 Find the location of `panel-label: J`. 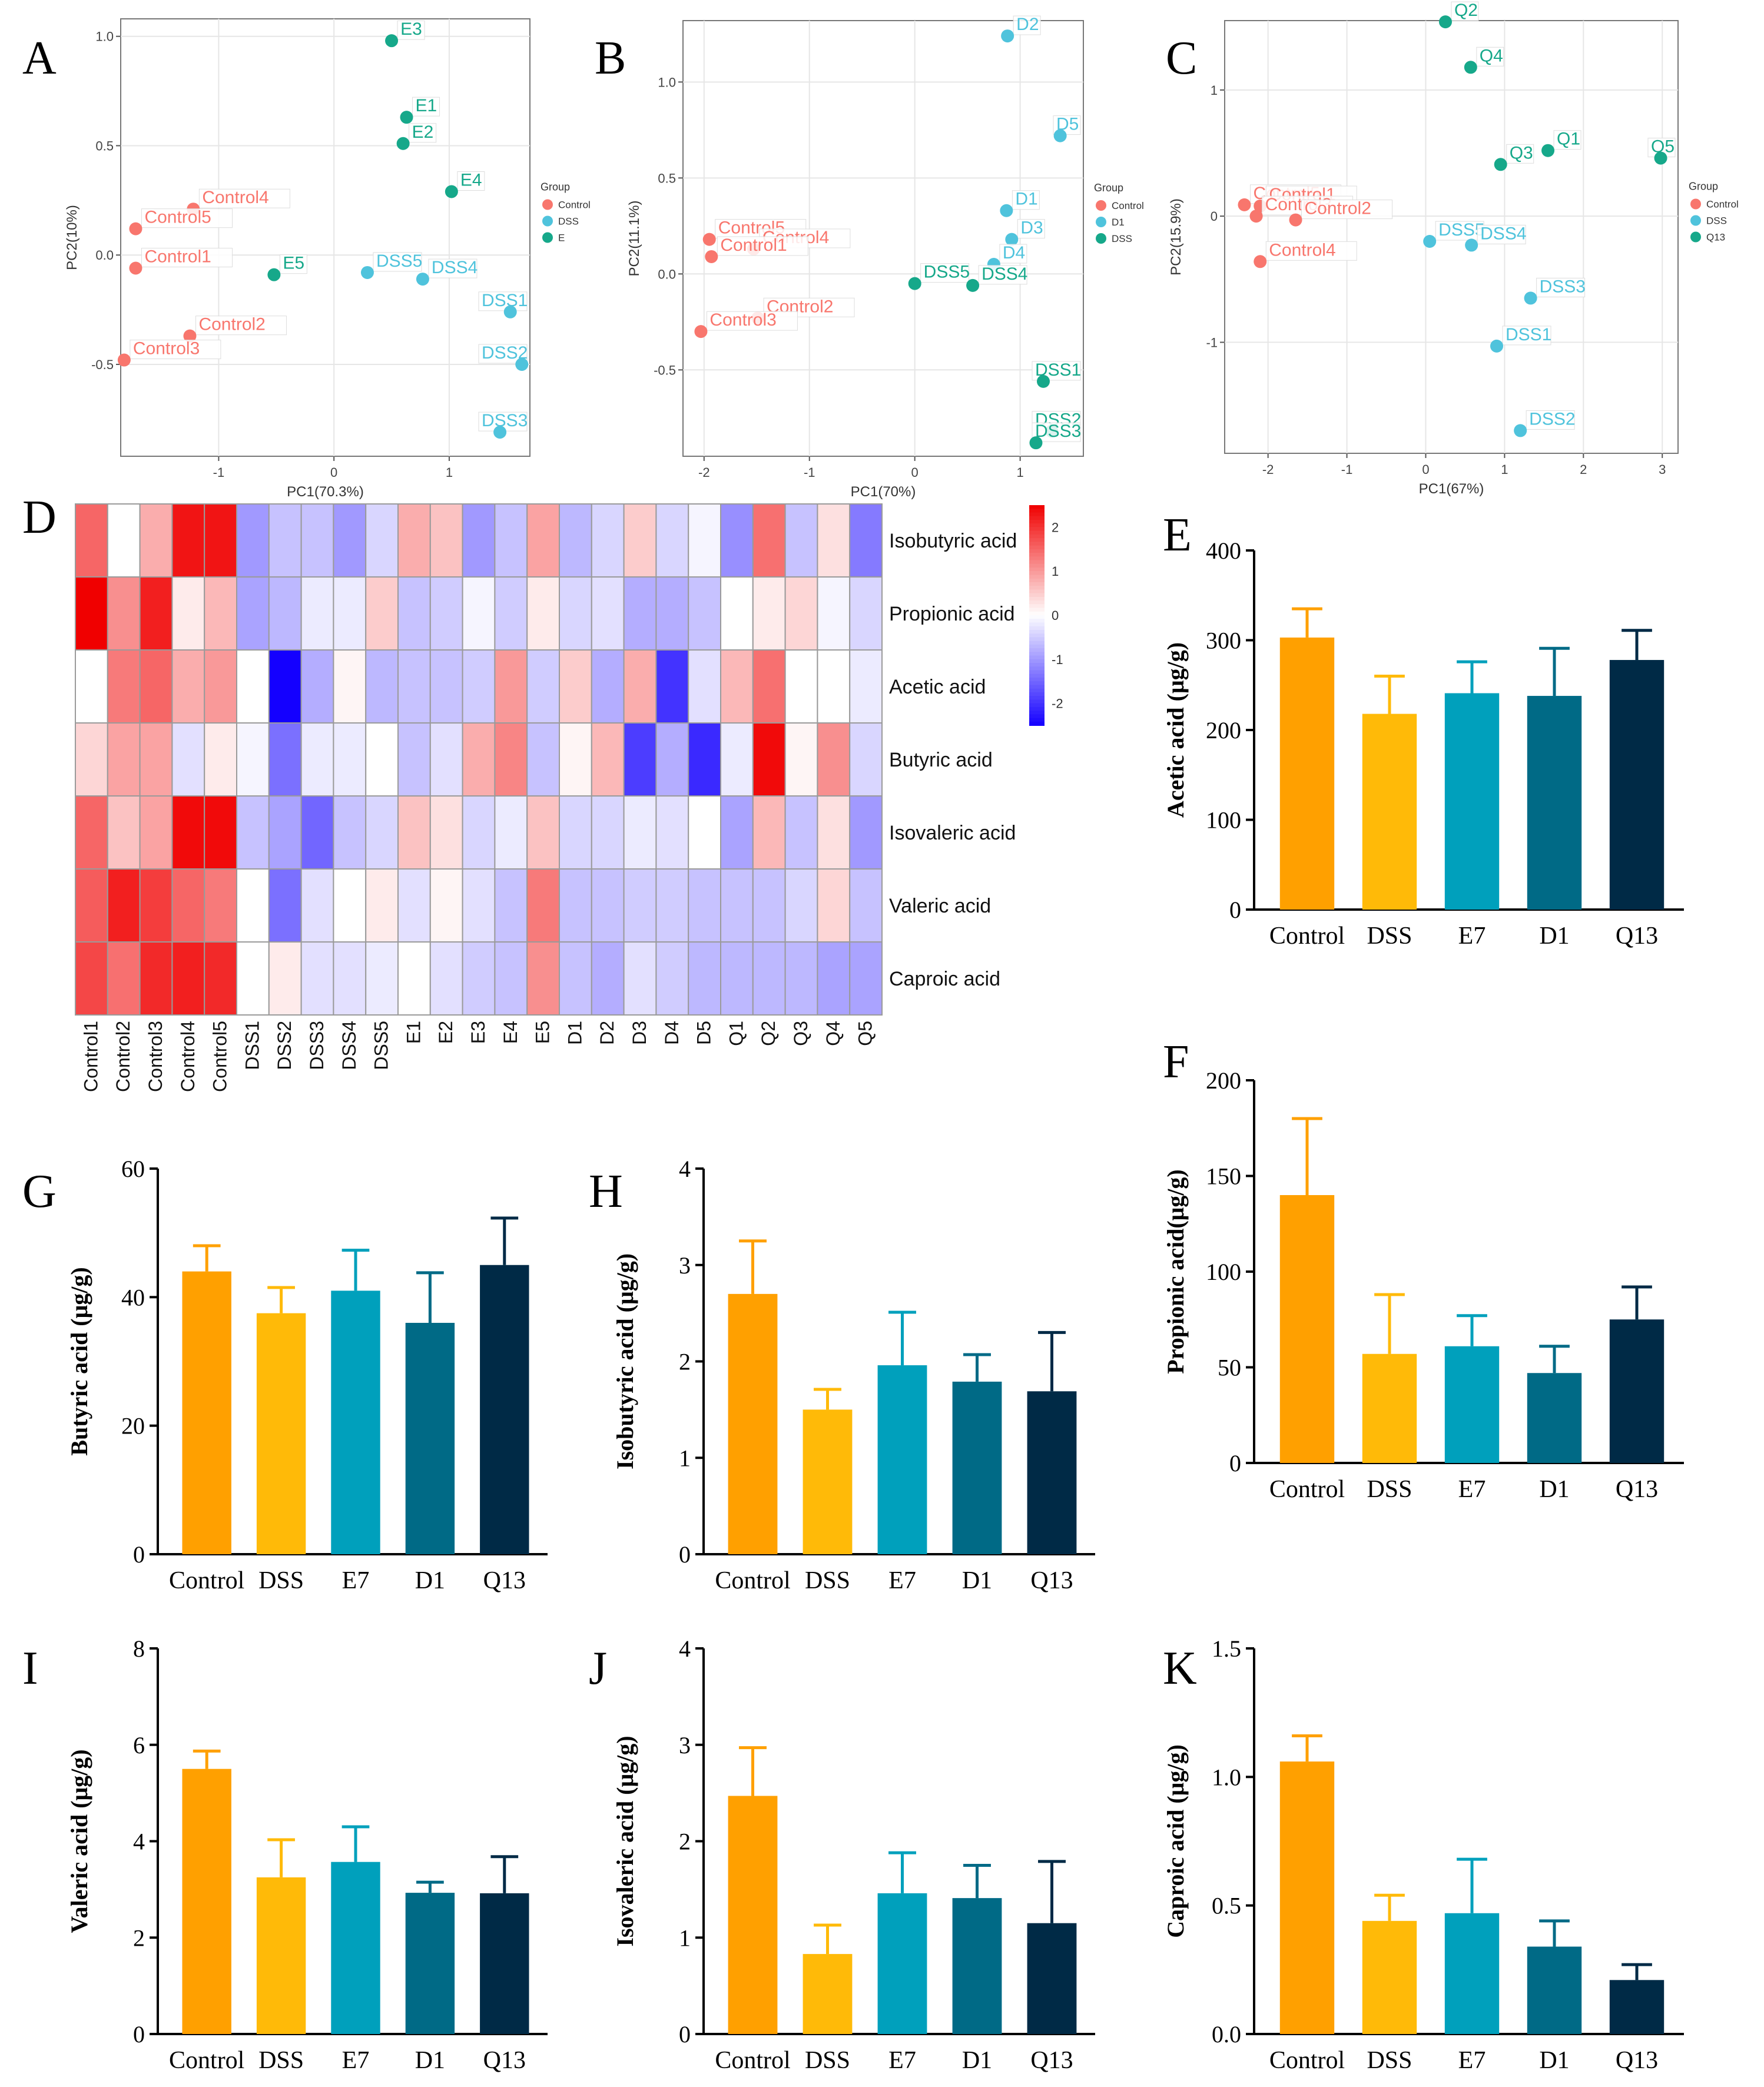

panel-label: J is located at coordinates (598, 1668).